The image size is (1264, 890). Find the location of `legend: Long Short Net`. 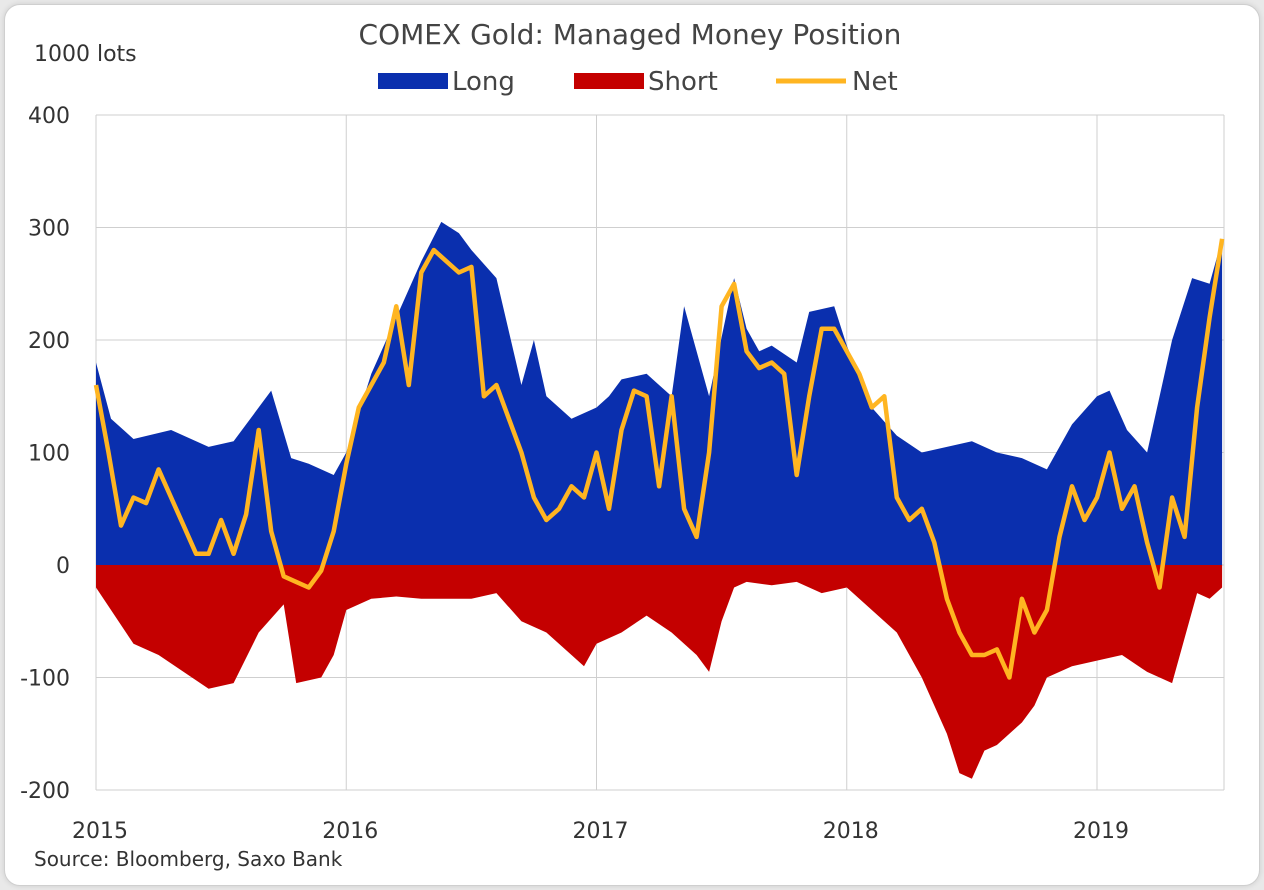

legend: Long Short Net is located at coordinates (638, 82).